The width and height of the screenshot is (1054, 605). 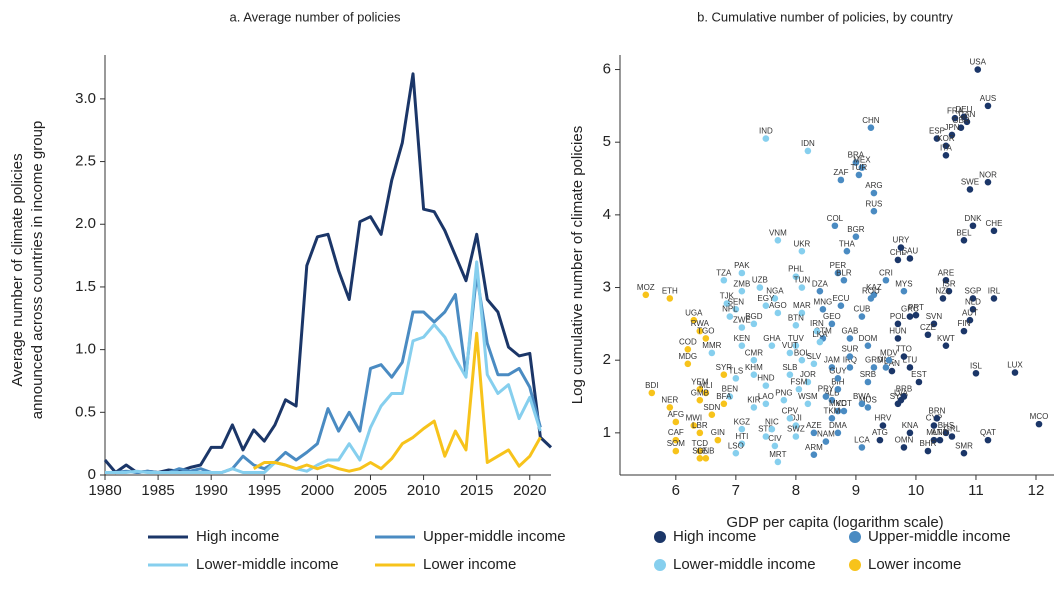 I want to click on point-label: CUB, so click(x=861, y=309).